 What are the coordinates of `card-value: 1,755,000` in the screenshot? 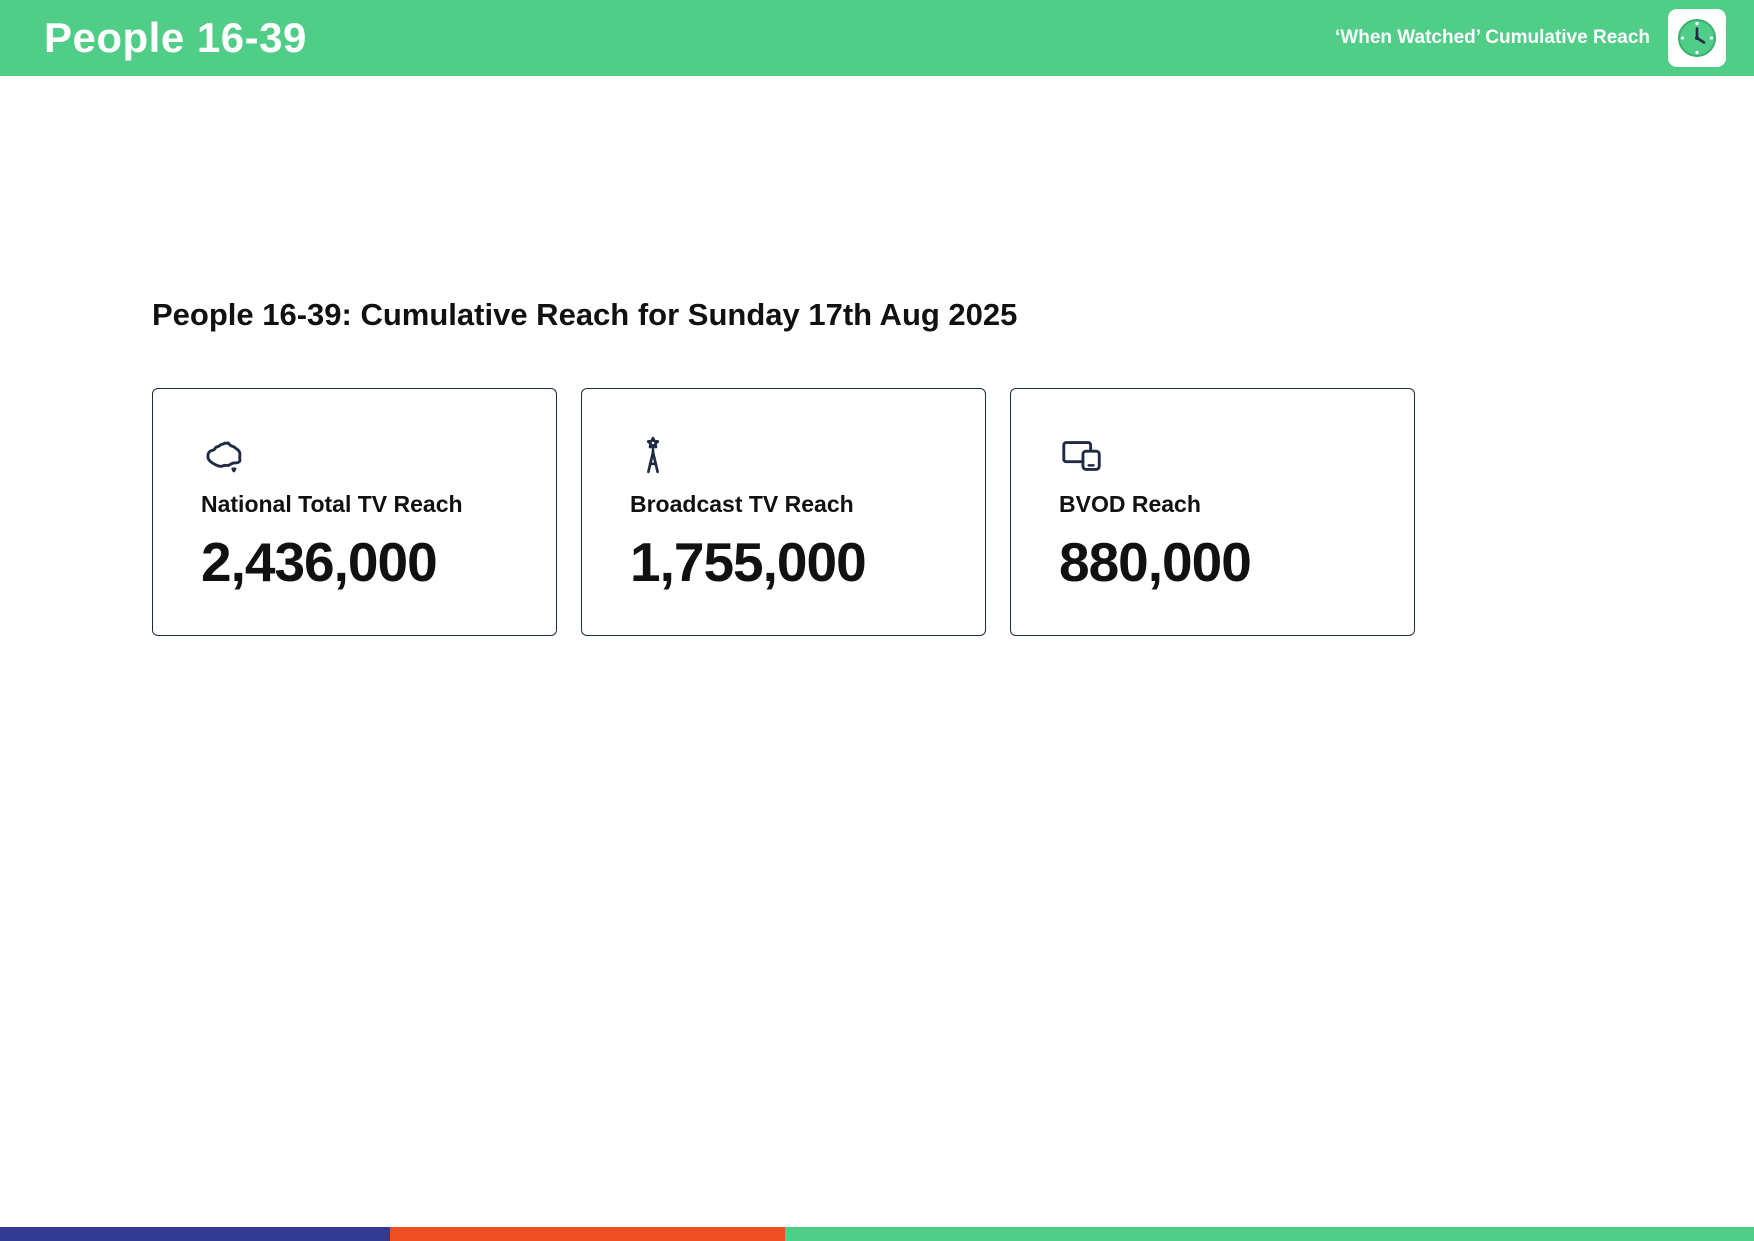 It's located at (748, 562).